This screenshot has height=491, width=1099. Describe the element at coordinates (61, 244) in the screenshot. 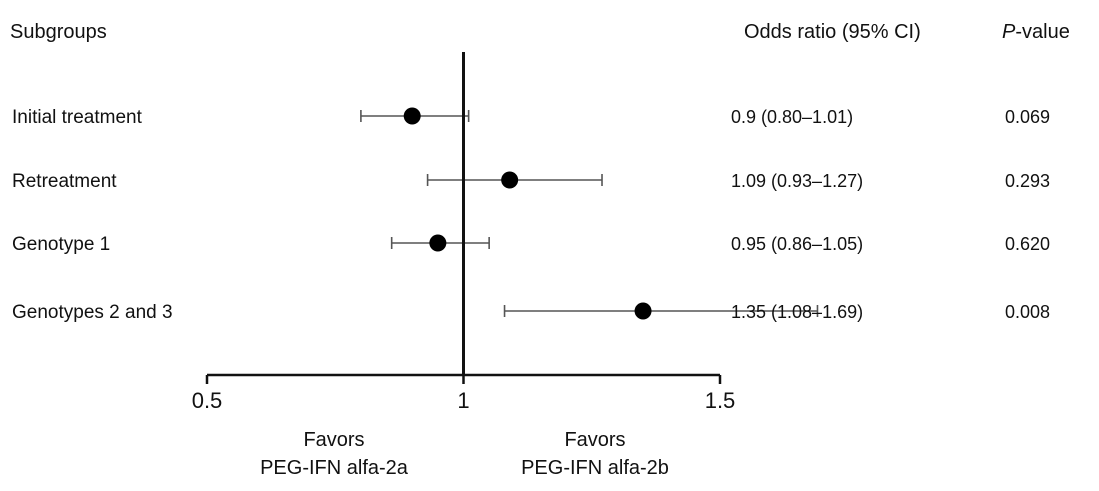

I see `row-label: Genotype 1` at that location.